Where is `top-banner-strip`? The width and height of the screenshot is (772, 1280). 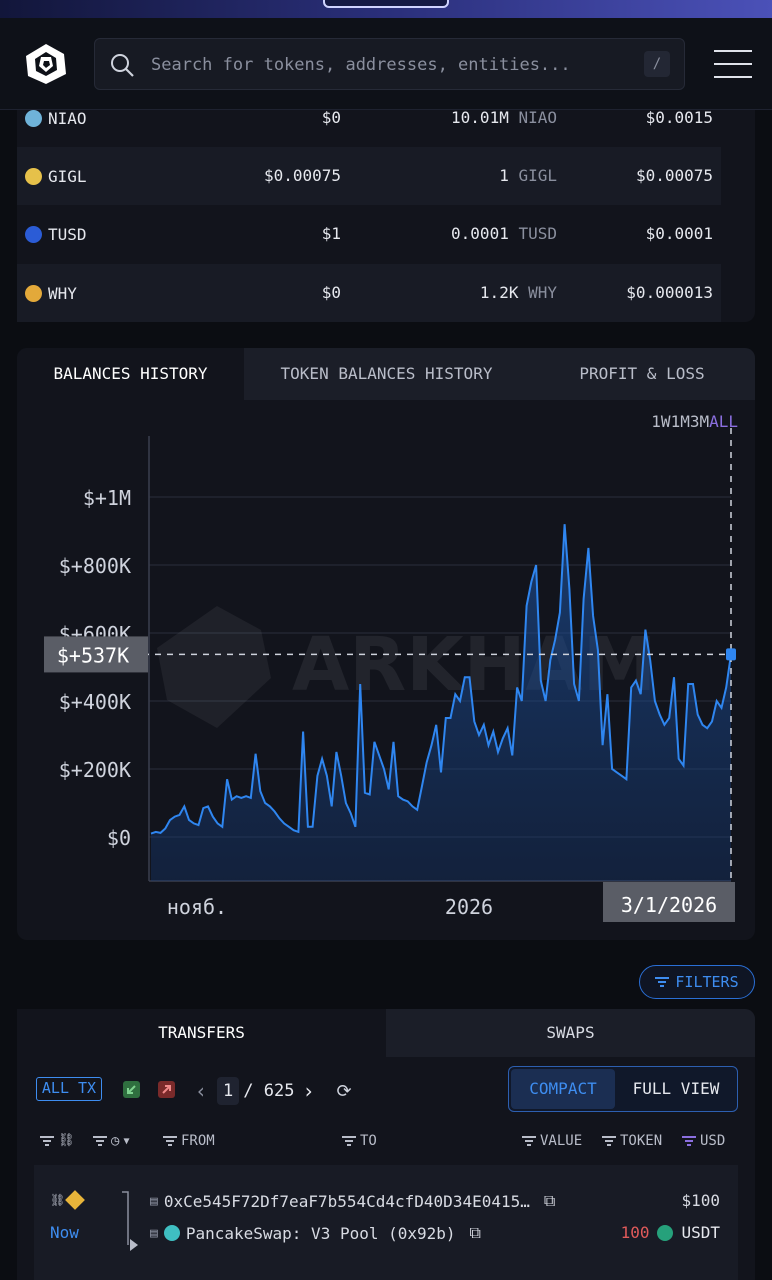
top-banner-strip is located at coordinates (386, 9).